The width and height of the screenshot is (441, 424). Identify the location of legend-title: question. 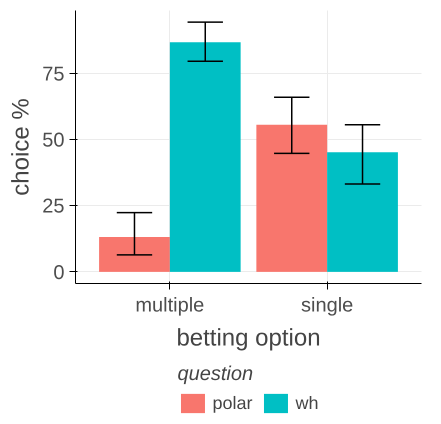
(215, 374).